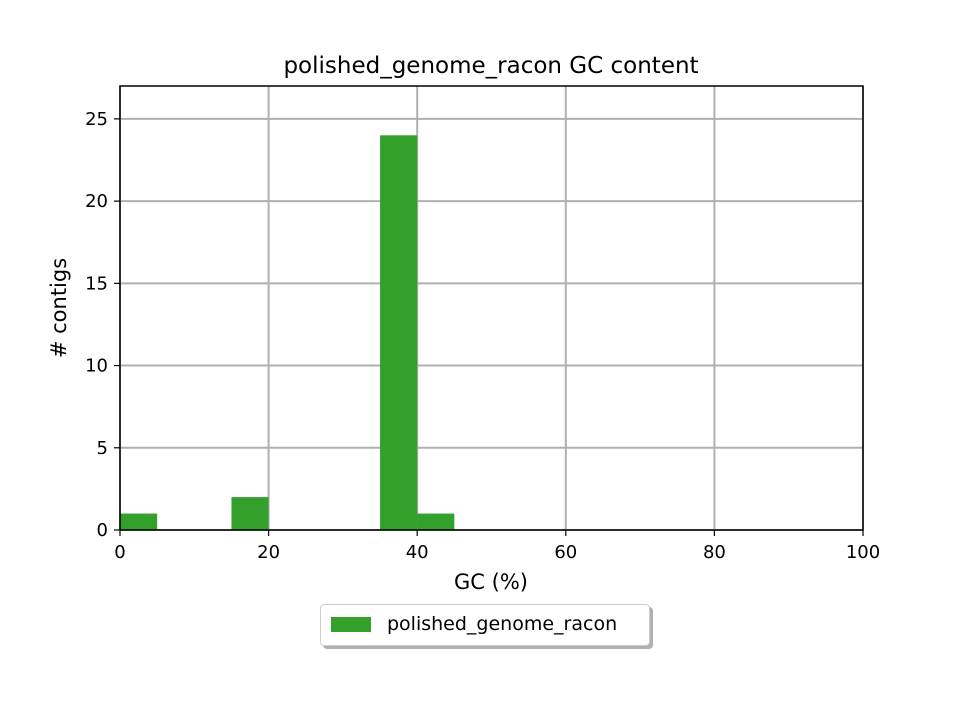  I want to click on y-tick-label: 20, so click(96, 201).